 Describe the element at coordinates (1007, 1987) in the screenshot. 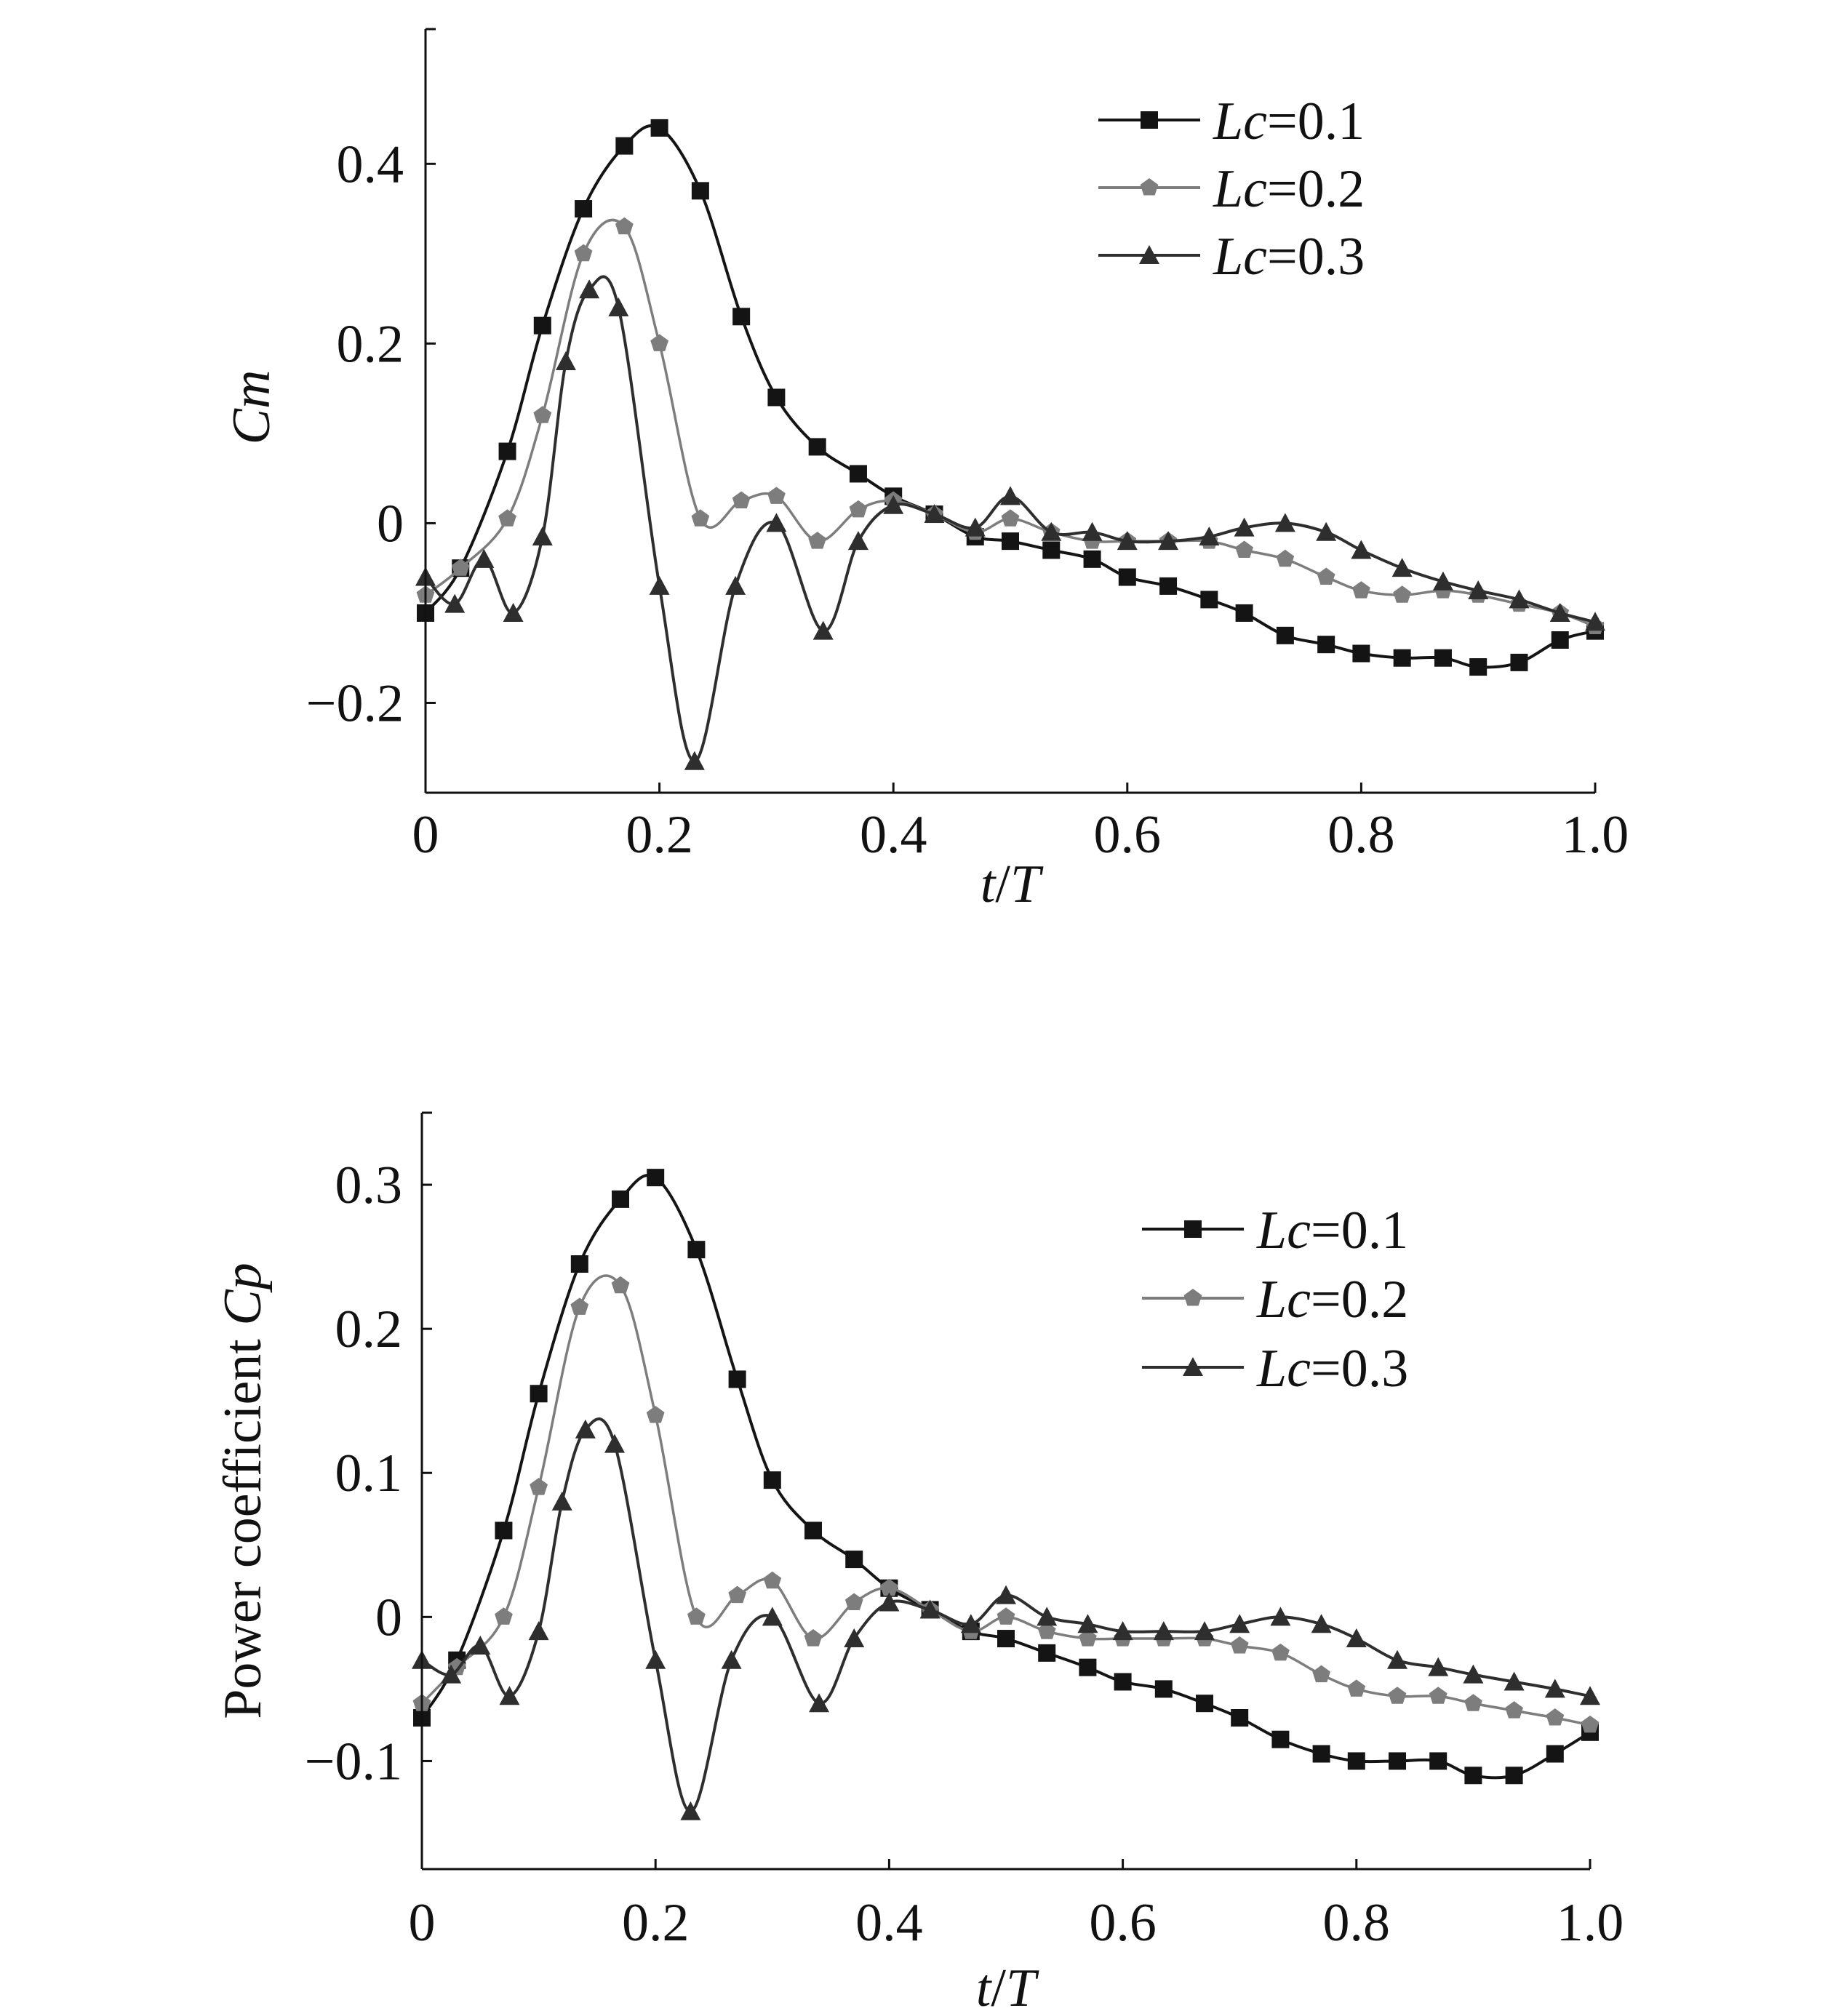

I see `cp-x-axis-label: t/T` at that location.